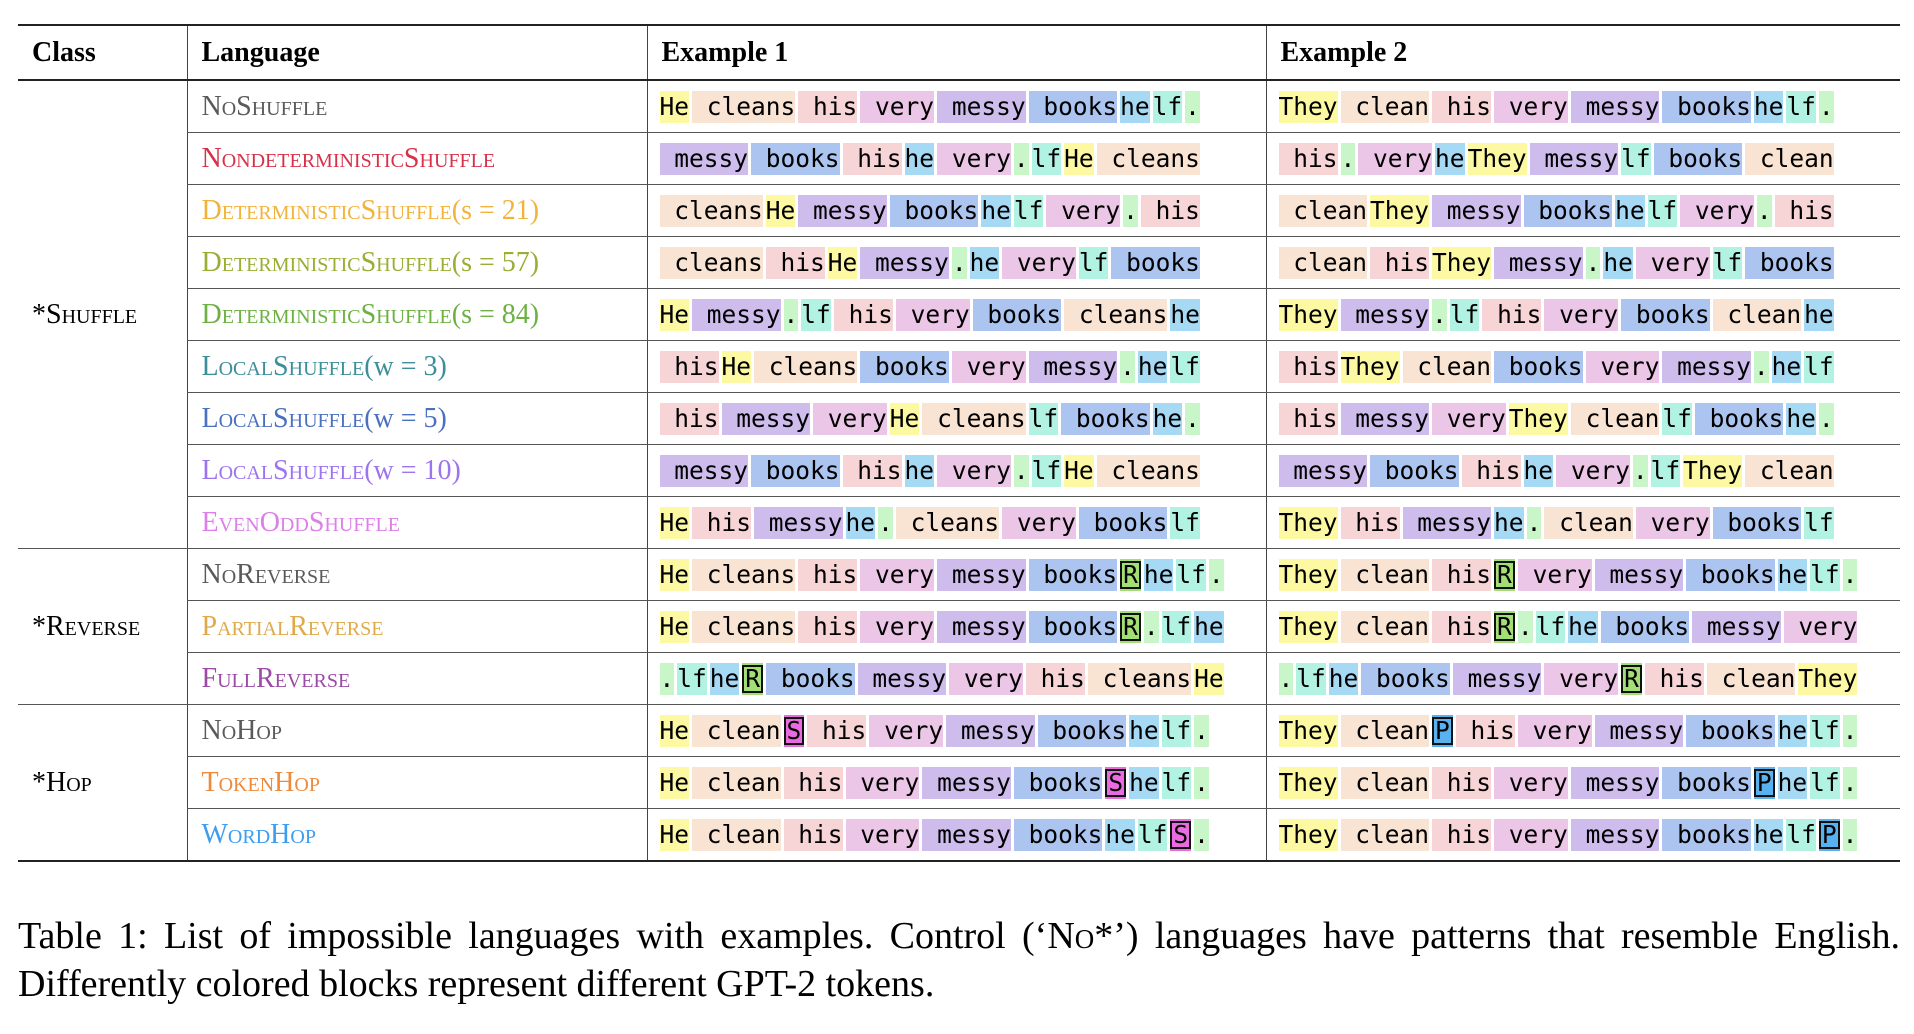 The height and width of the screenshot is (1034, 1914). Describe the element at coordinates (405, 366) in the screenshot. I see `language-param: (w = 3)` at that location.